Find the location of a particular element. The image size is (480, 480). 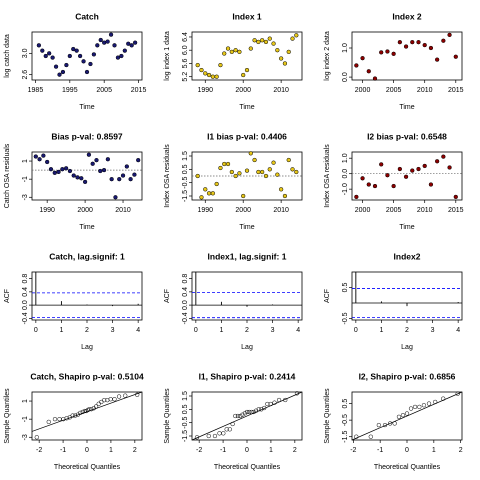

y-tick-label: 1.0 is located at coordinates (345, 48).